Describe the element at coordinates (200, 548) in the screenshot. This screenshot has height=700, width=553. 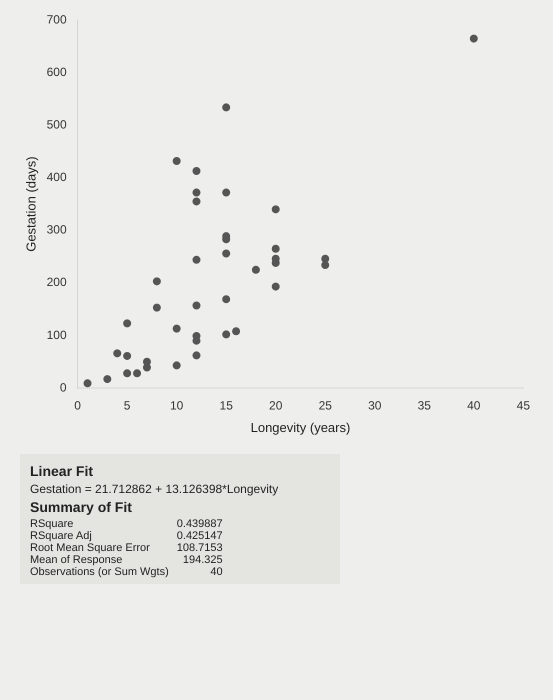
I see `text: 108.7153` at that location.